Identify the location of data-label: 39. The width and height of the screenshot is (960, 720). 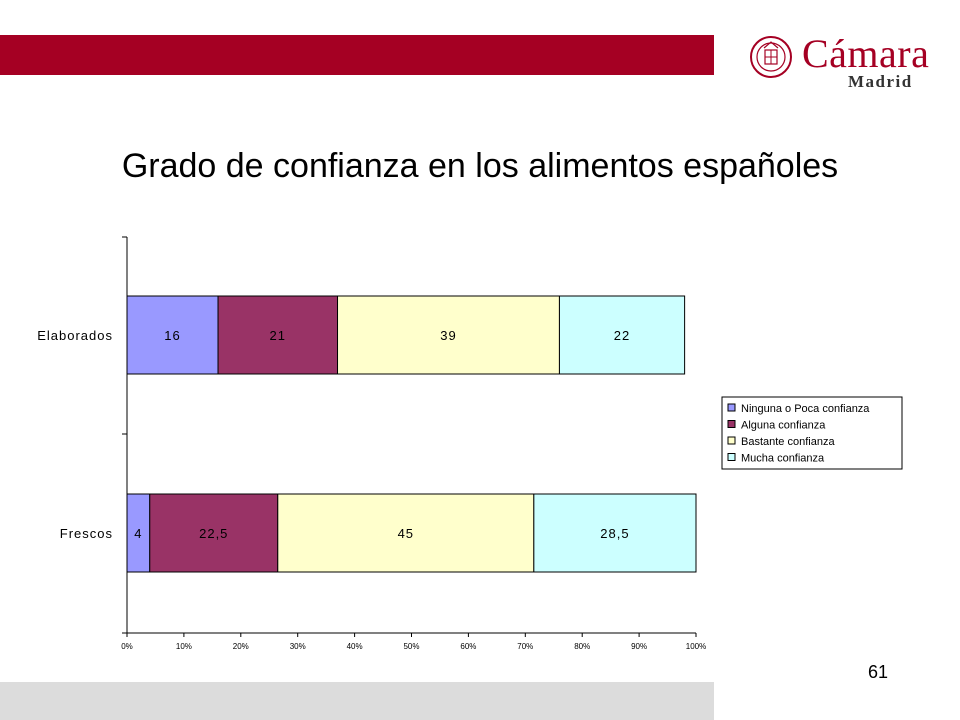
(448, 335).